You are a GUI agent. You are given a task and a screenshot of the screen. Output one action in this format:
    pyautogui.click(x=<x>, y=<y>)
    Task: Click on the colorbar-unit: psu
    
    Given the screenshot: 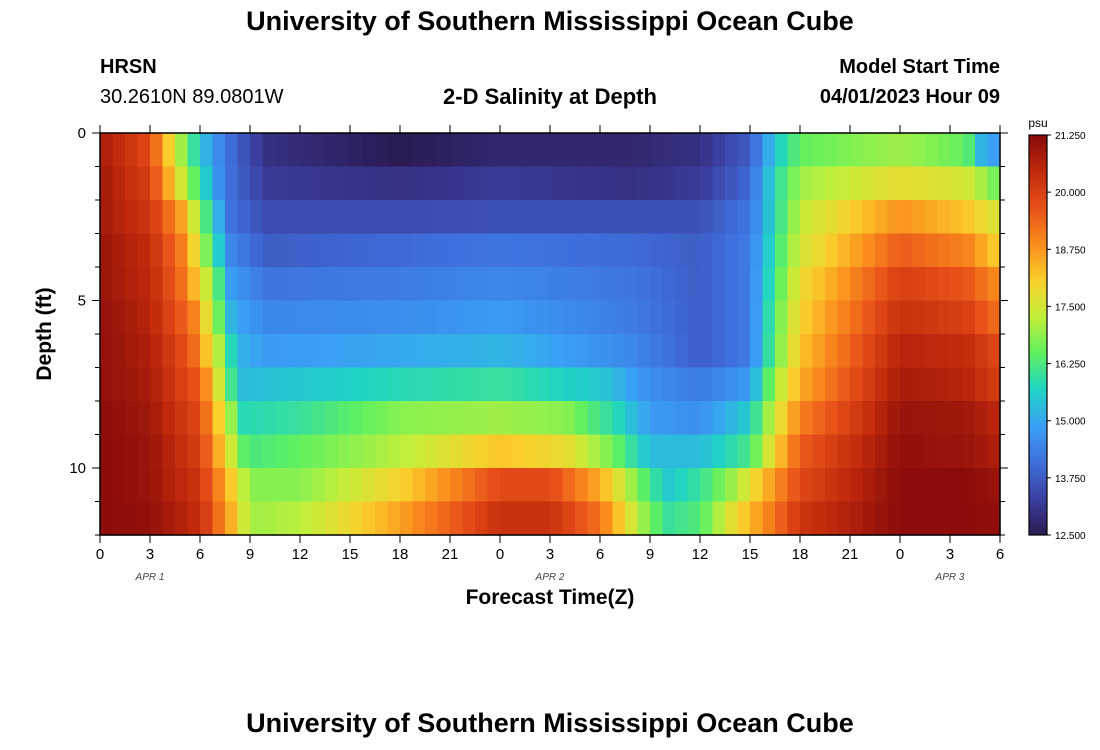 What is the action you would take?
    pyautogui.click(x=1037, y=123)
    